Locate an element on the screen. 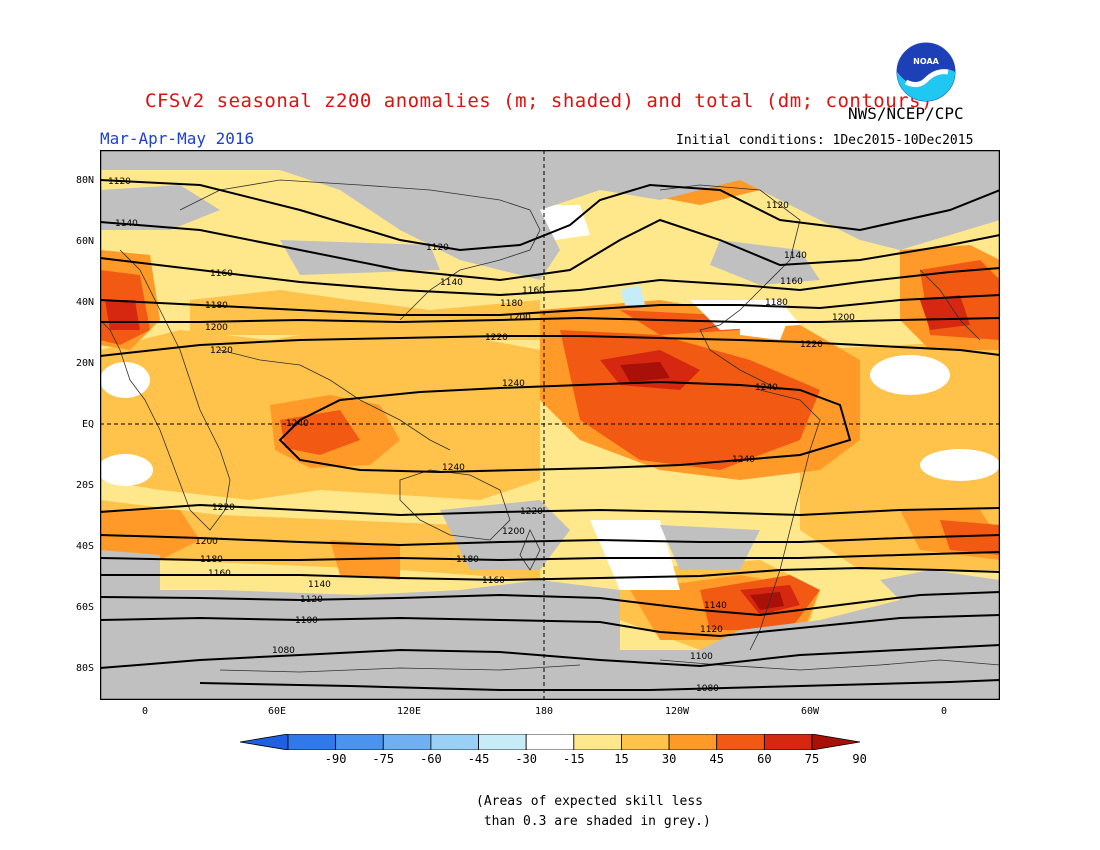 The height and width of the screenshot is (850, 1100). colorbar-arrow-high is located at coordinates (835, 742).